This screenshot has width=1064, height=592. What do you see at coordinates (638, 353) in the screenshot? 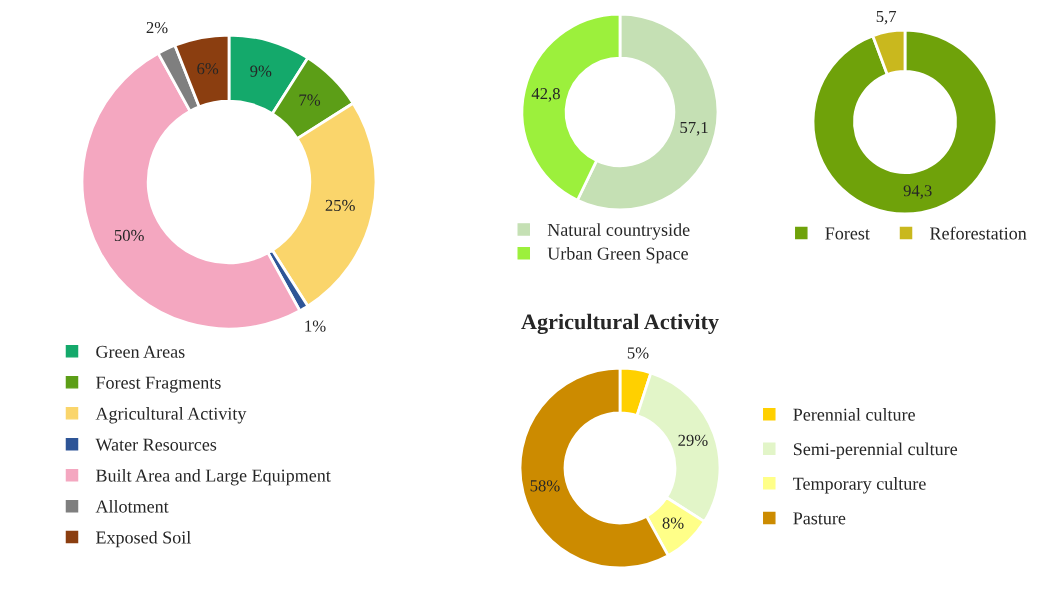
I see `data-label: 5%` at bounding box center [638, 353].